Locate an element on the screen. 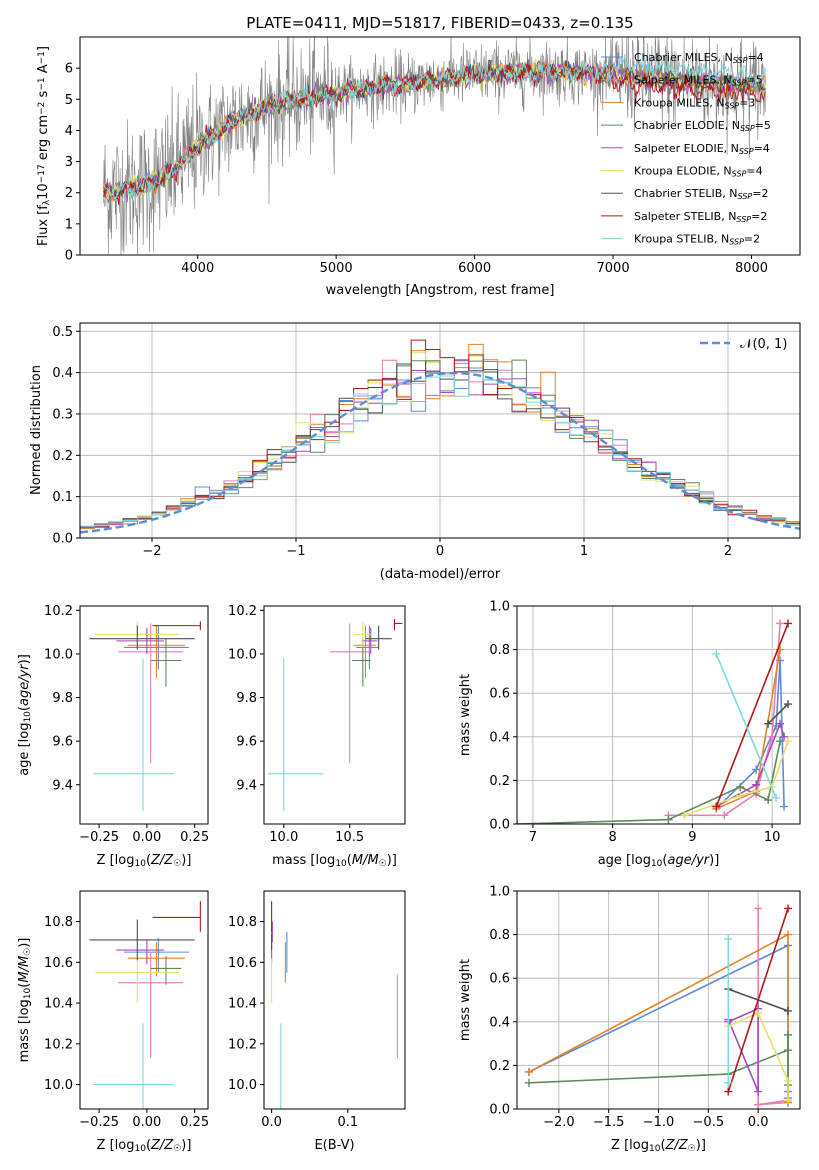  y-tick-label: 6 is located at coordinates (69, 69).